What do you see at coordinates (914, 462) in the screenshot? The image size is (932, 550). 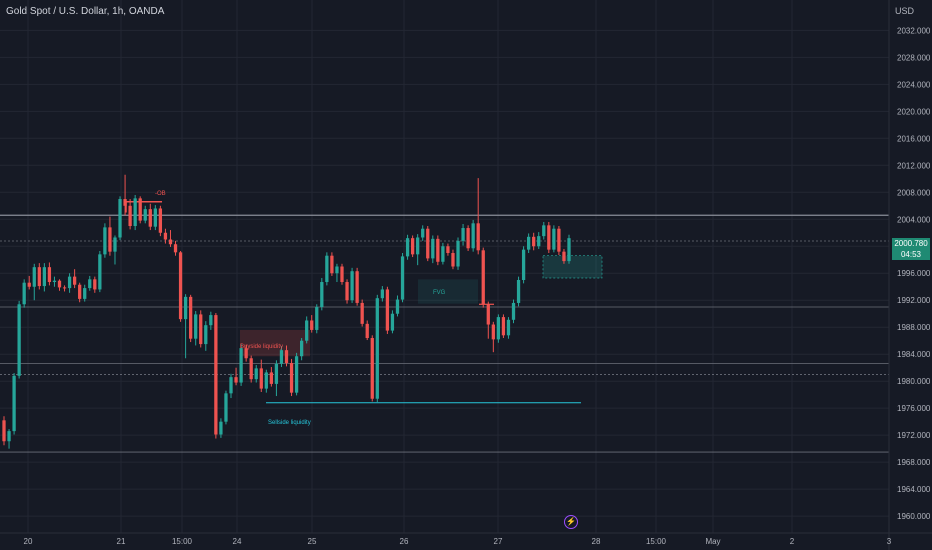 I see `y-tick-label: 1968.000` at bounding box center [914, 462].